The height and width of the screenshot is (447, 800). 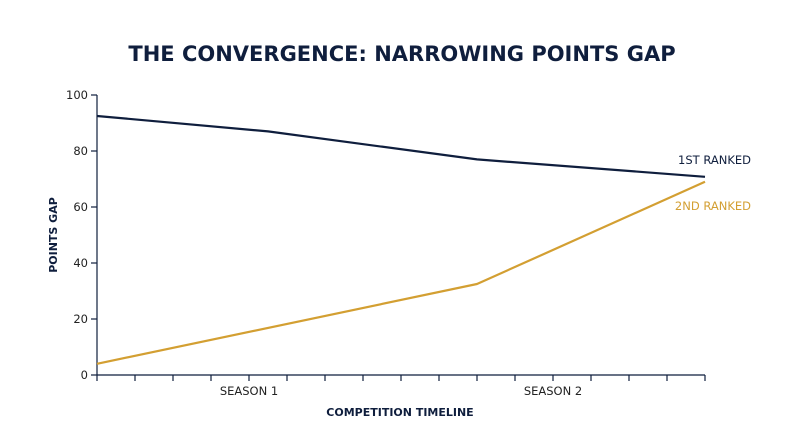 What do you see at coordinates (401, 54) in the screenshot?
I see `chart-title: THE CONVERGENCE: NARROWING POINTS GAP` at bounding box center [401, 54].